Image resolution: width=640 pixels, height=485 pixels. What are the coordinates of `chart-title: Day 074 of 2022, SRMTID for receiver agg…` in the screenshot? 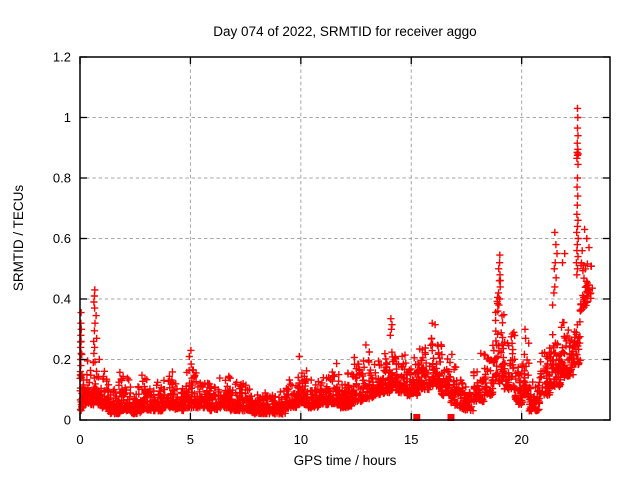 It's located at (344, 31).